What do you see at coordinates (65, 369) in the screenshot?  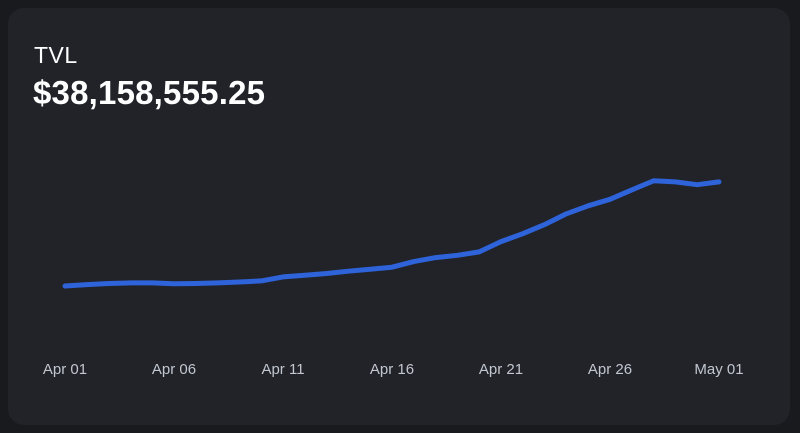 I see `x-tick-label: Apr 01` at bounding box center [65, 369].